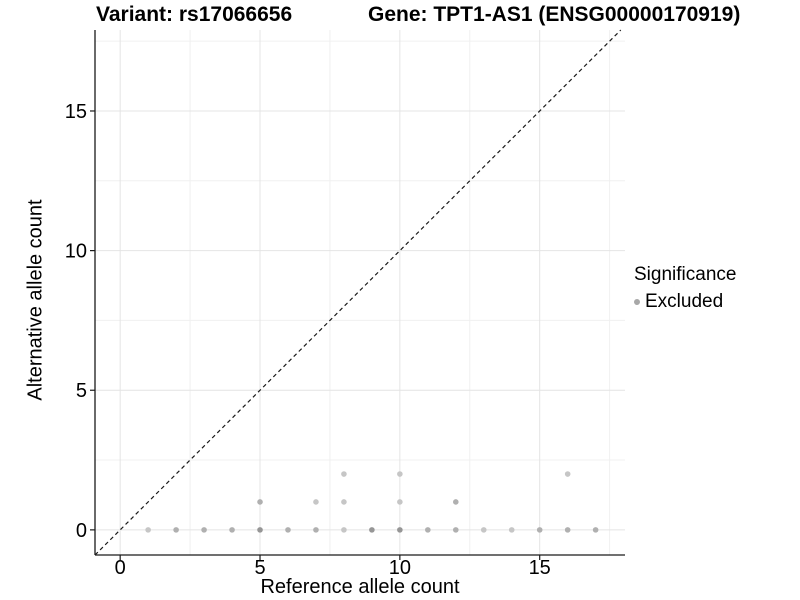 Image resolution: width=800 pixels, height=600 pixels. Describe the element at coordinates (685, 288) in the screenshot. I see `legend: Significance Excluded` at that location.